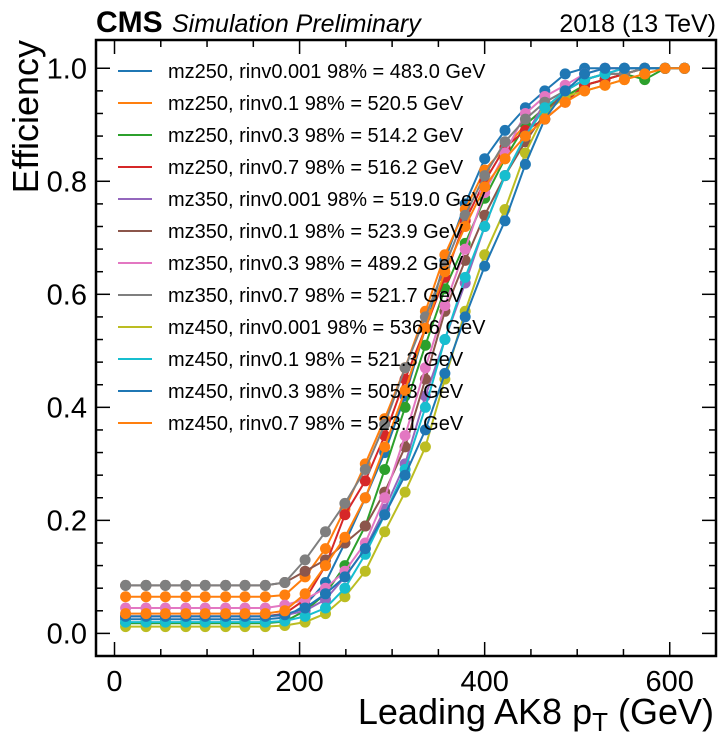 Image resolution: width=726 pixels, height=741 pixels. What do you see at coordinates (475, 711) in the screenshot?
I see `x-axis-label-main: Leading AK8 p` at bounding box center [475, 711].